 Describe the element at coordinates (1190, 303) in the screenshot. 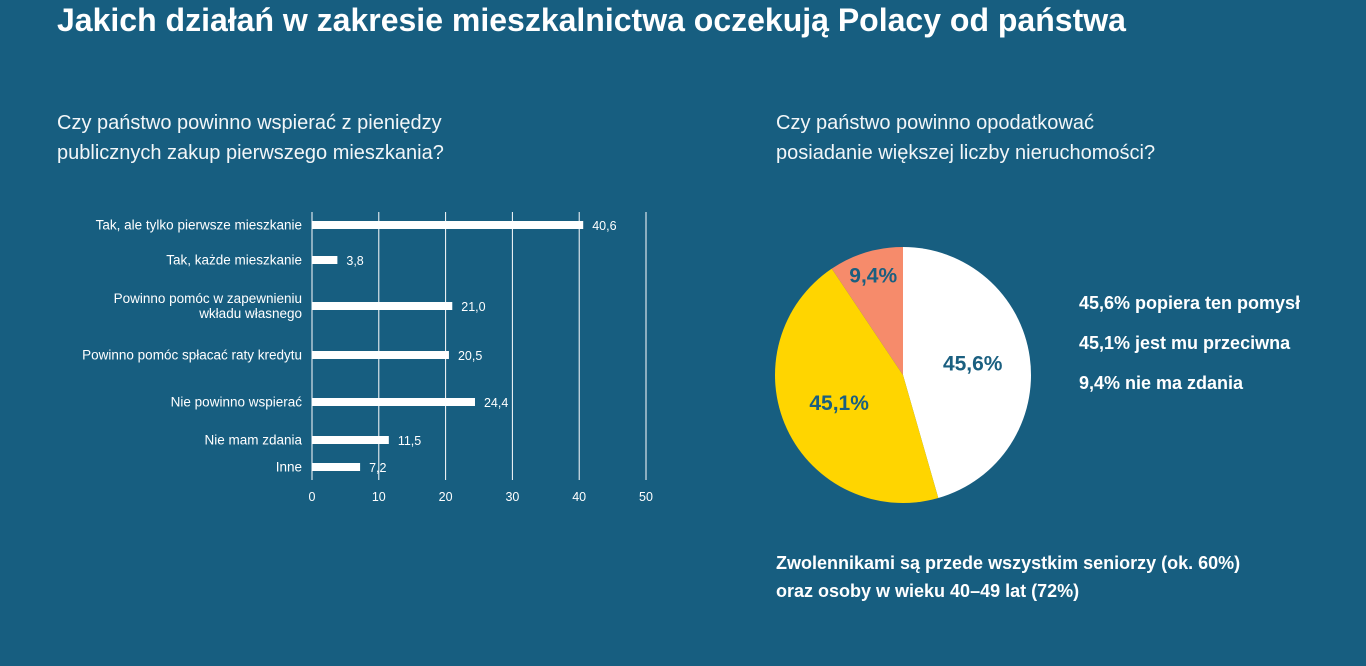

I see `legend-text: 45,6% popiera ten pomysł` at that location.